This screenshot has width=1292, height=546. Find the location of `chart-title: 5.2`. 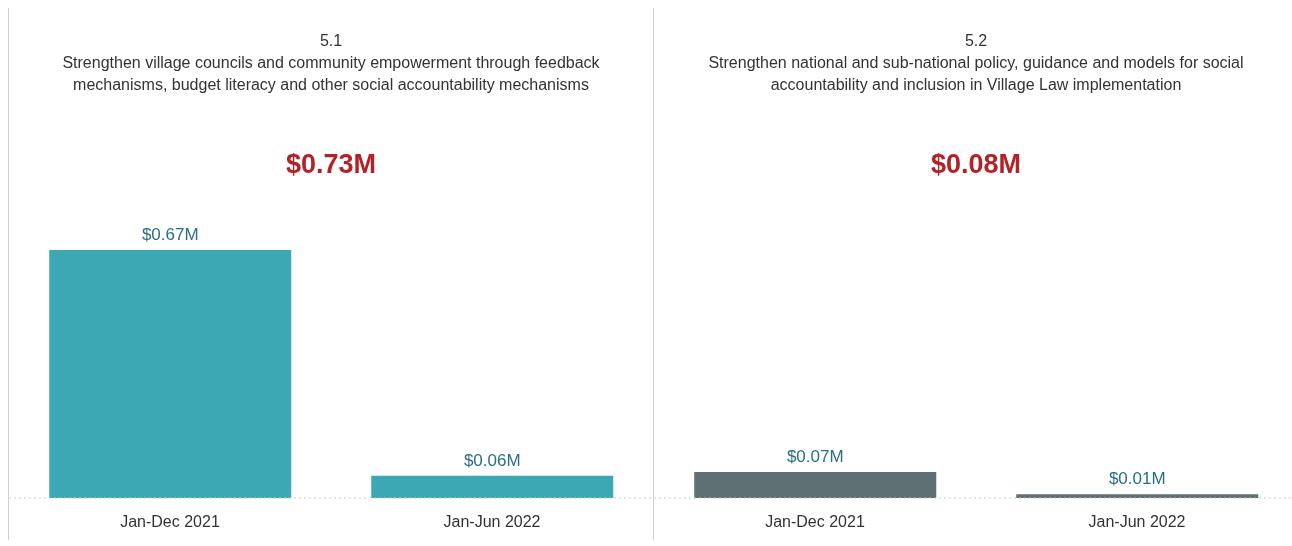

chart-title: 5.2 is located at coordinates (976, 41).